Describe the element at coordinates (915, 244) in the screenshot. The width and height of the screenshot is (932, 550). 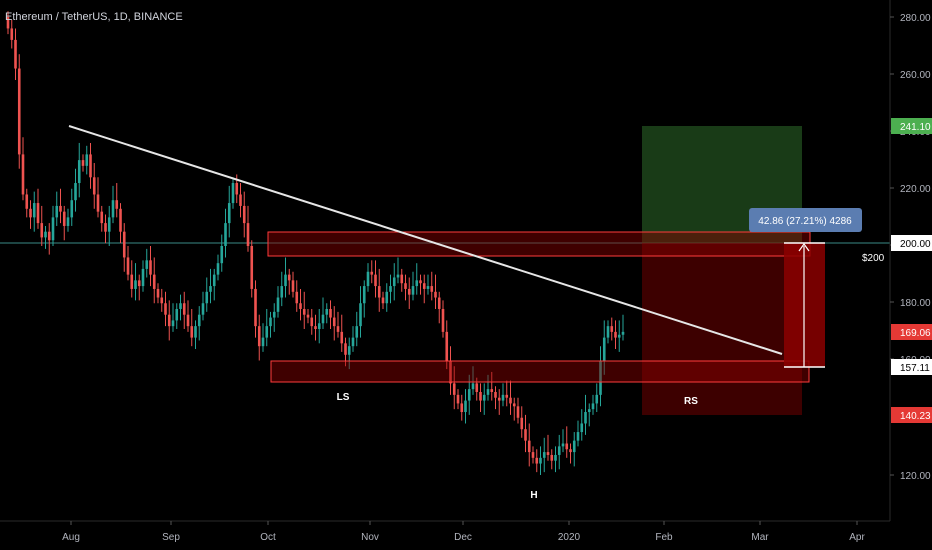
I see `entry-price-tag: 200.00` at that location.